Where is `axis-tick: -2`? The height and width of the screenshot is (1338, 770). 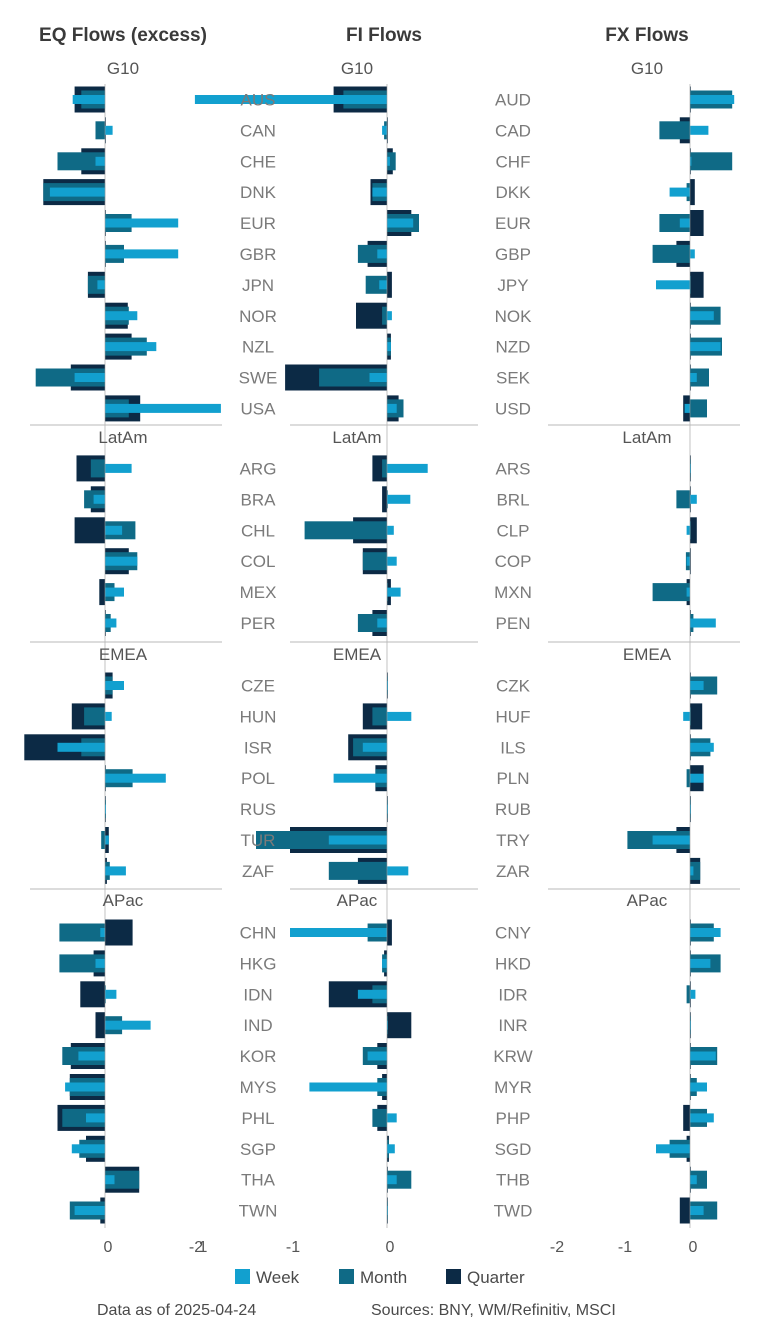 axis-tick: -2 is located at coordinates (196, 1247).